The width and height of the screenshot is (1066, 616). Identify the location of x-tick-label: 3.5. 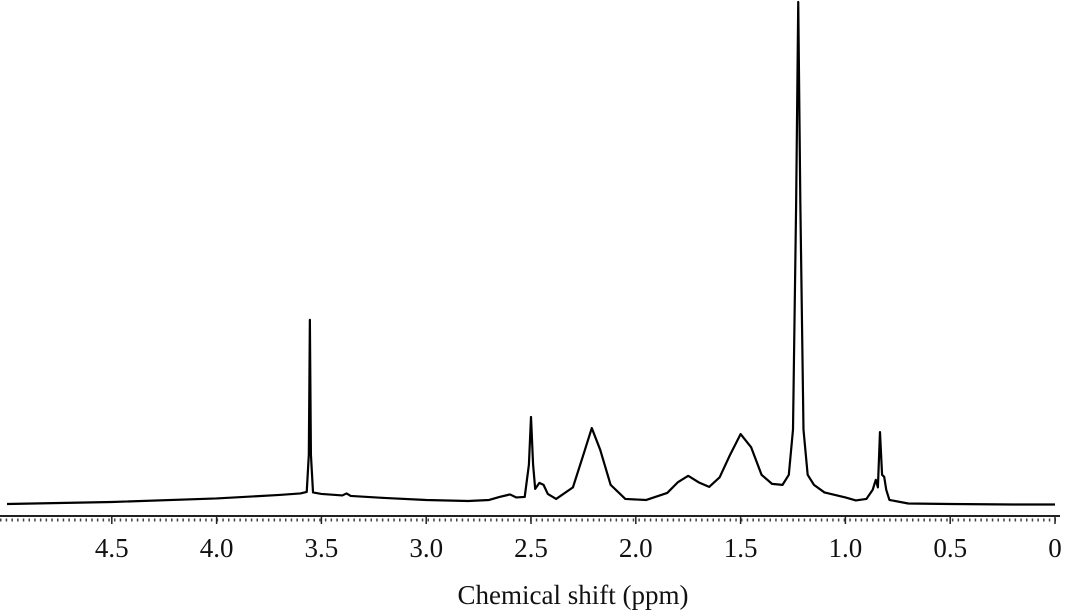
(322, 548).